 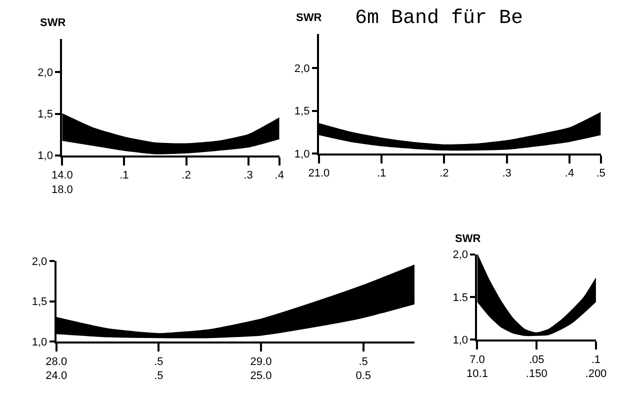 What do you see at coordinates (62, 183) in the screenshot?
I see `x-tick-label: 14.0 18.0` at bounding box center [62, 183].